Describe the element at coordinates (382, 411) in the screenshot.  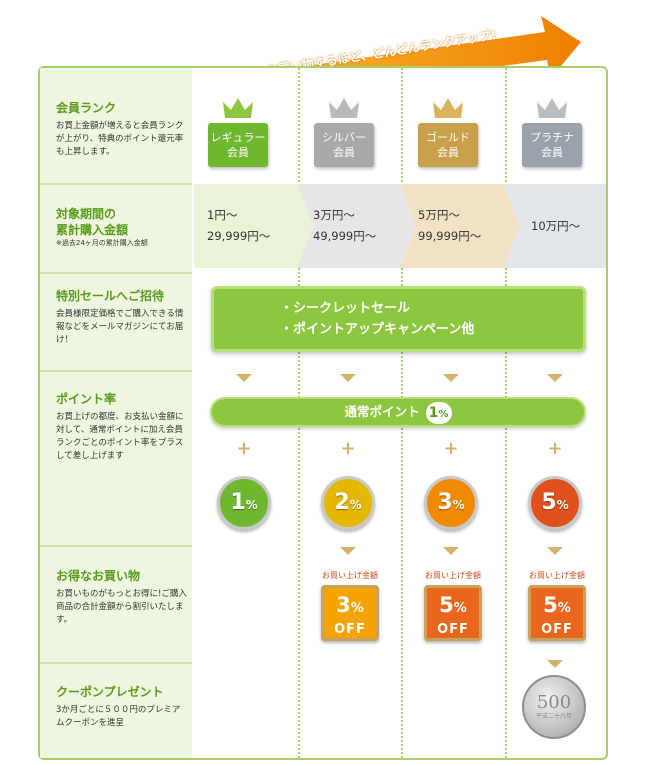
I see `normal-point-label: 通常ポイント` at that location.